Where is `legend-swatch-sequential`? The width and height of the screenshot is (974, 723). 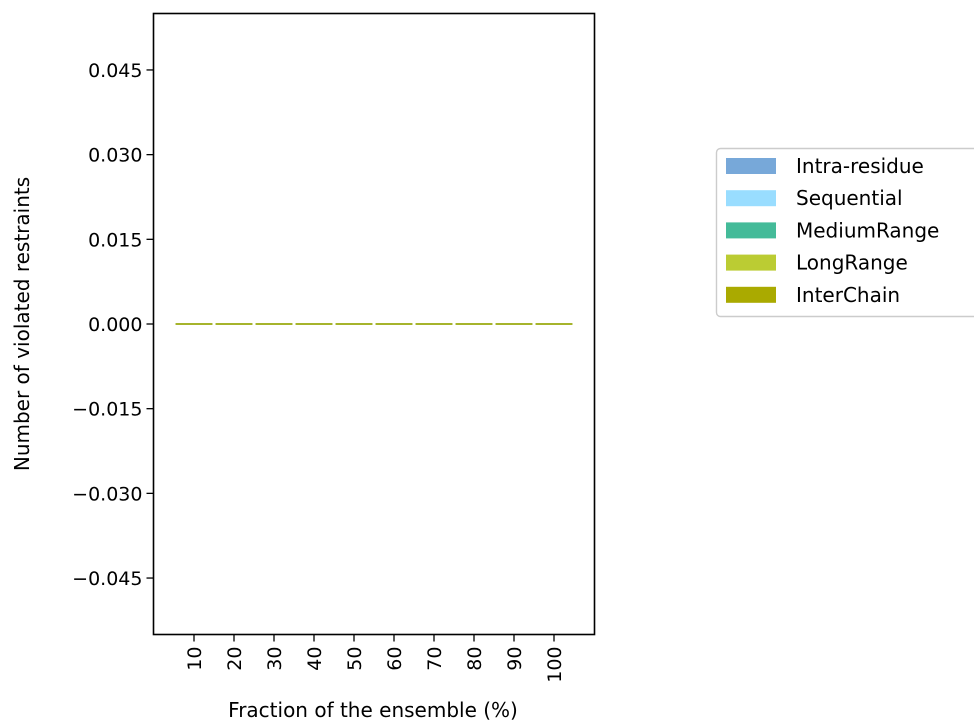 legend-swatch-sequential is located at coordinates (751, 198).